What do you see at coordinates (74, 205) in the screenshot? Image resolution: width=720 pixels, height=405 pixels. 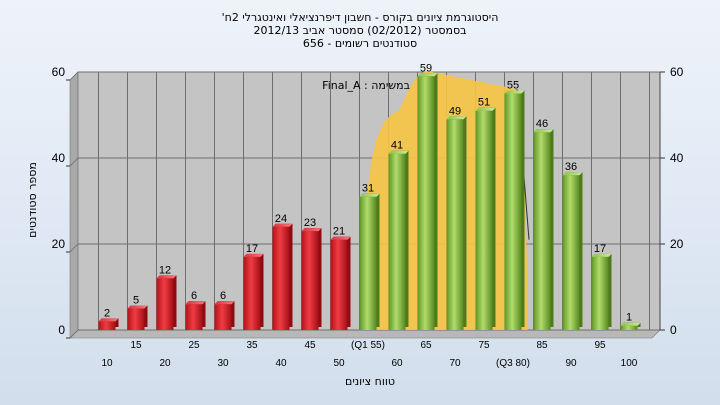 I see `plot-left-wall` at bounding box center [74, 205].